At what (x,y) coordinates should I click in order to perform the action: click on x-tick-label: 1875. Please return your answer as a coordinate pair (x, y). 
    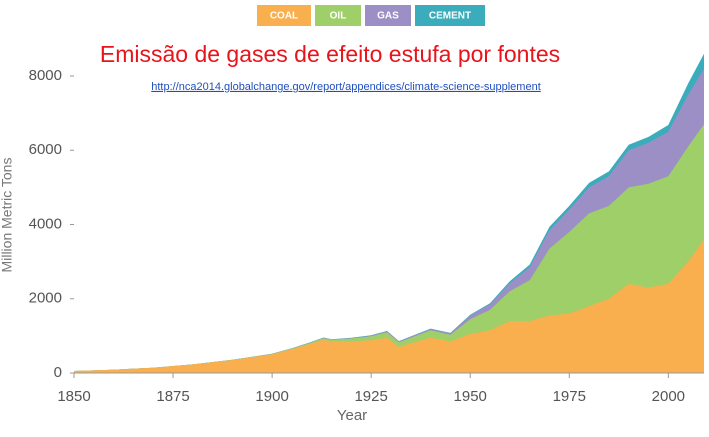
    Looking at the image, I should click on (172, 396).